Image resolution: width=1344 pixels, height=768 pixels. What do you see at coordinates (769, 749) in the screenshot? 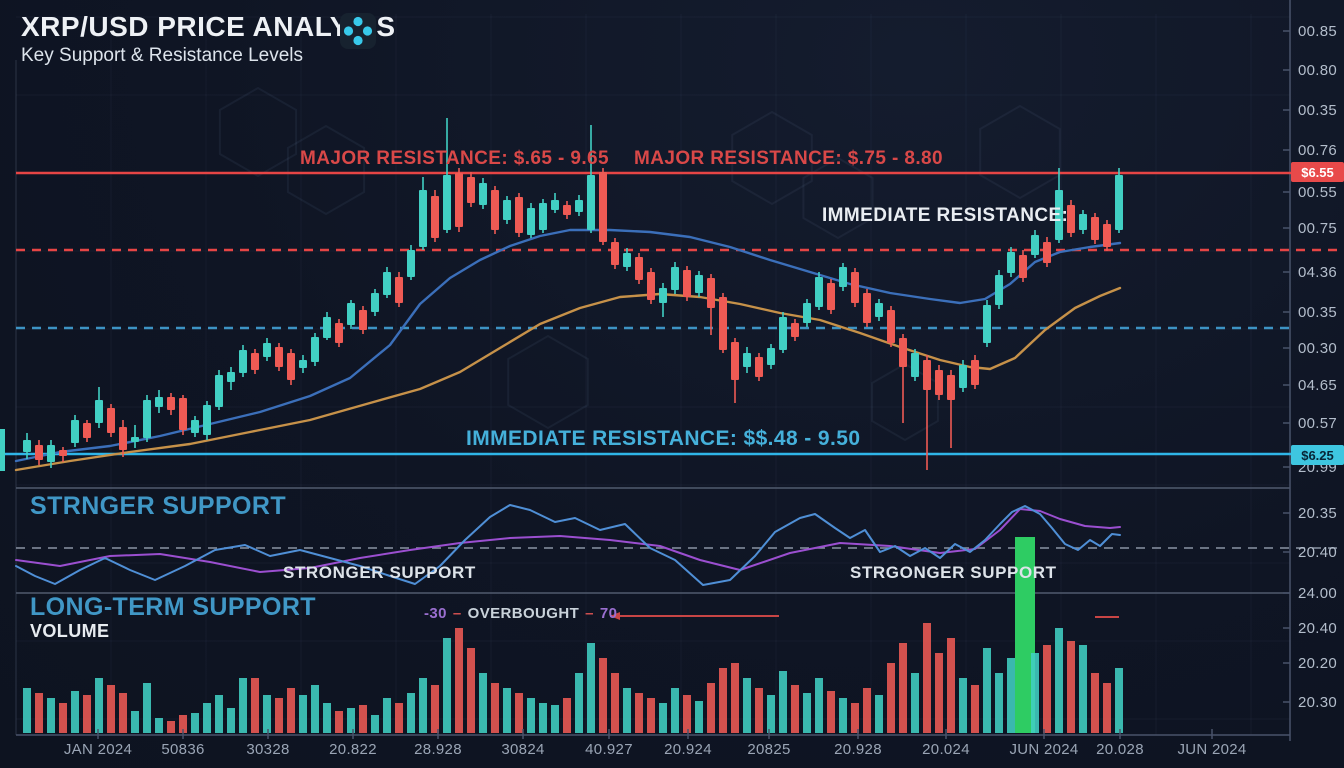
I see `x-axis-label: 20825` at bounding box center [769, 749].